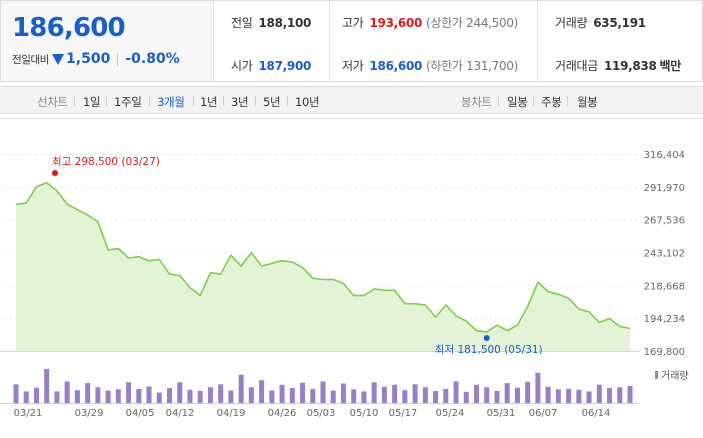 The image size is (703, 438). What do you see at coordinates (92, 102) in the screenshot?
I see `period-1d-button: 1일` at bounding box center [92, 102].